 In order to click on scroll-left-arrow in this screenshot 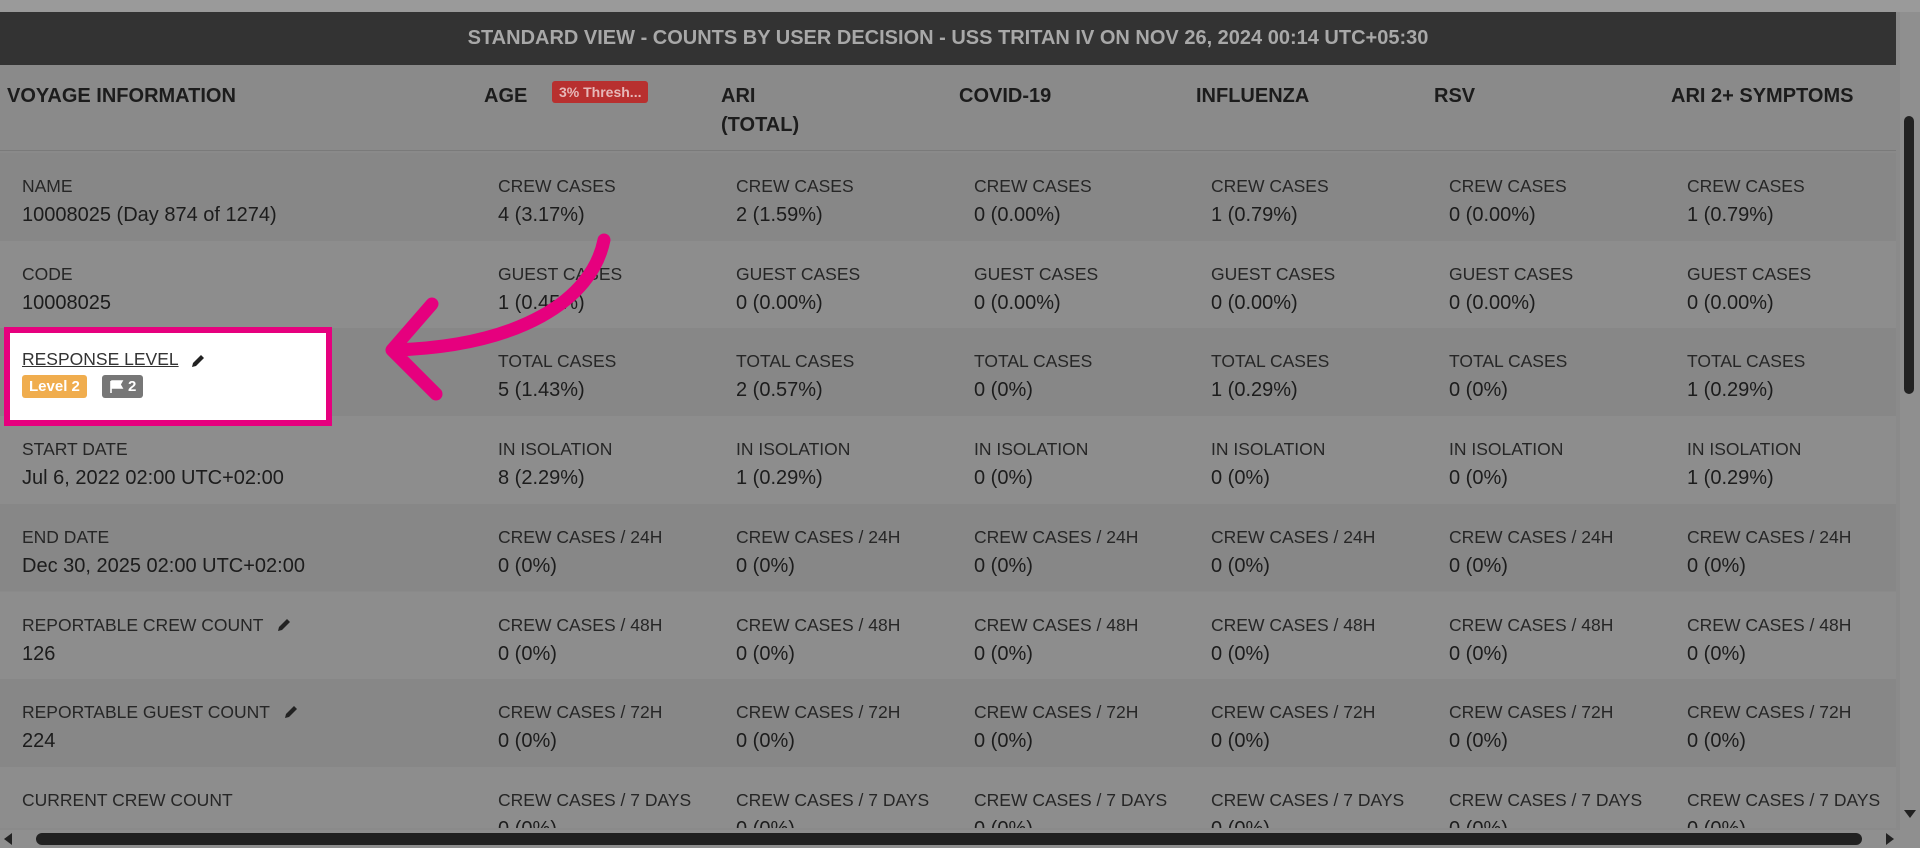, I will do `click(8, 839)`.